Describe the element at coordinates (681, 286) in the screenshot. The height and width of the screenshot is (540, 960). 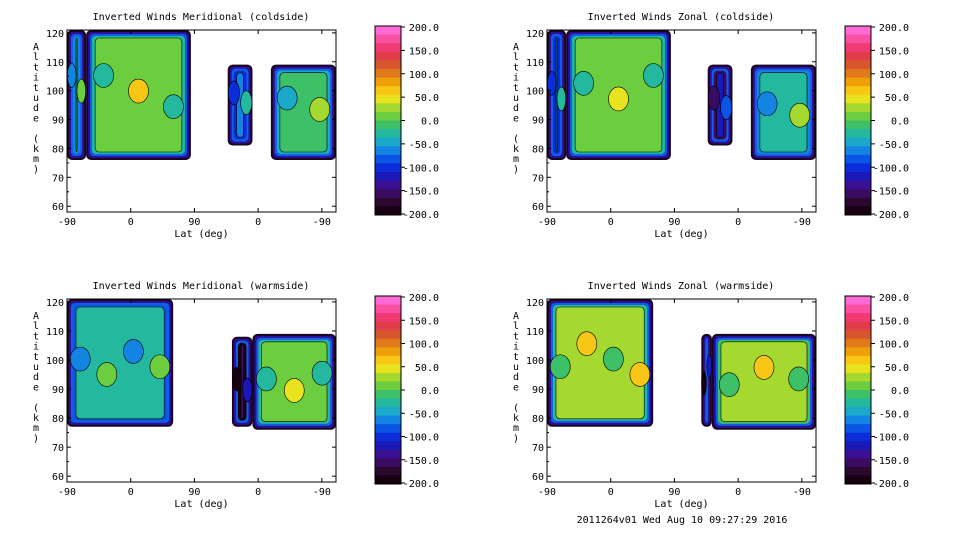
I see `chart-title: Inverted Winds Zonal (warmside)` at that location.